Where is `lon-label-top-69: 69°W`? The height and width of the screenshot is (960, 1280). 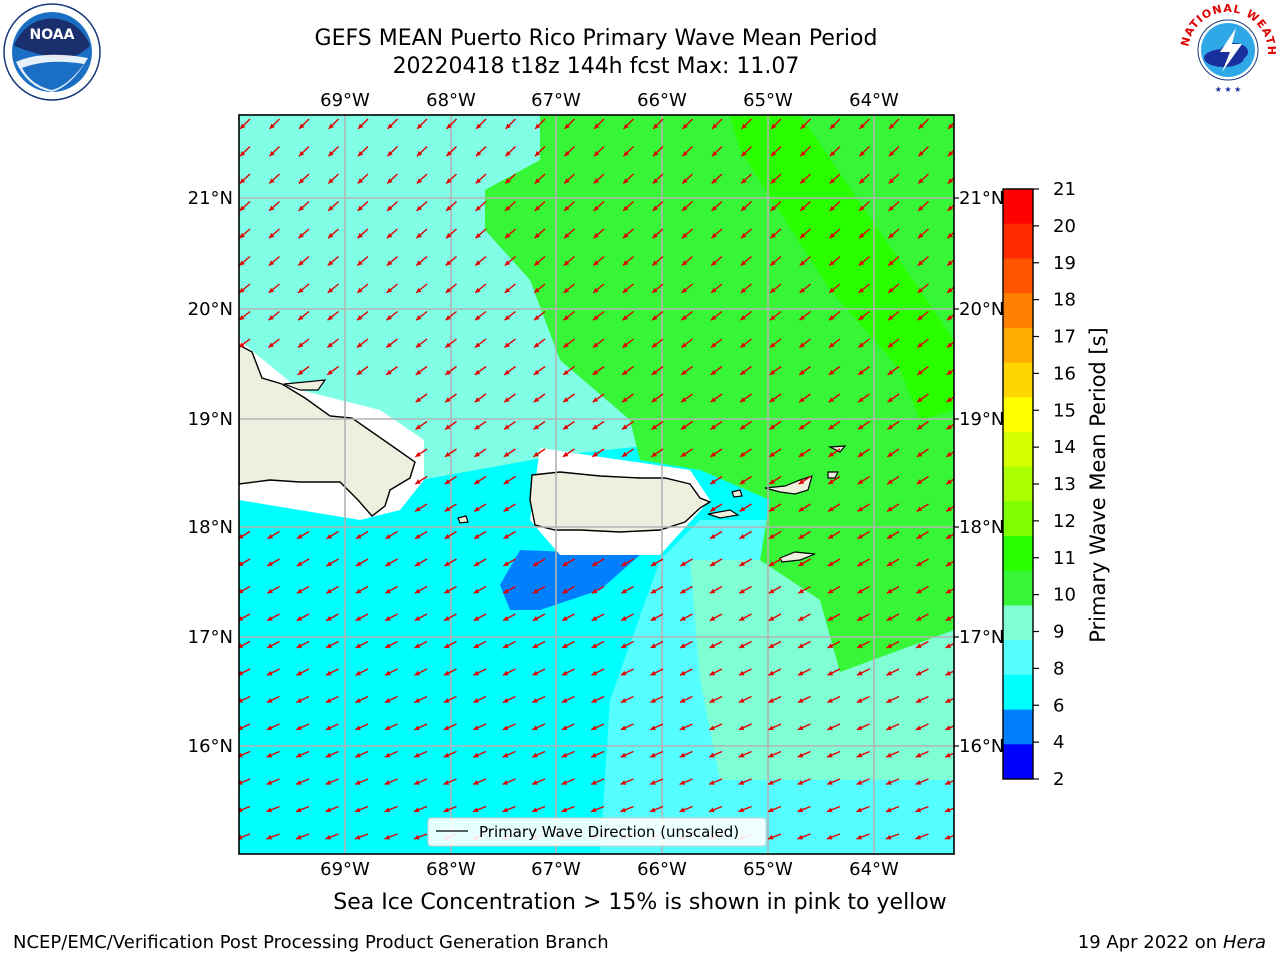
lon-label-top-69: 69°W is located at coordinates (345, 100).